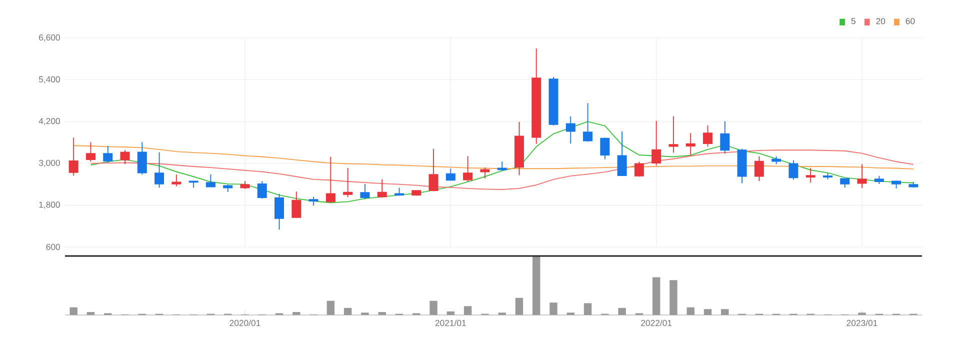 The width and height of the screenshot is (965, 352). I want to click on legend-label: 20, so click(881, 21).